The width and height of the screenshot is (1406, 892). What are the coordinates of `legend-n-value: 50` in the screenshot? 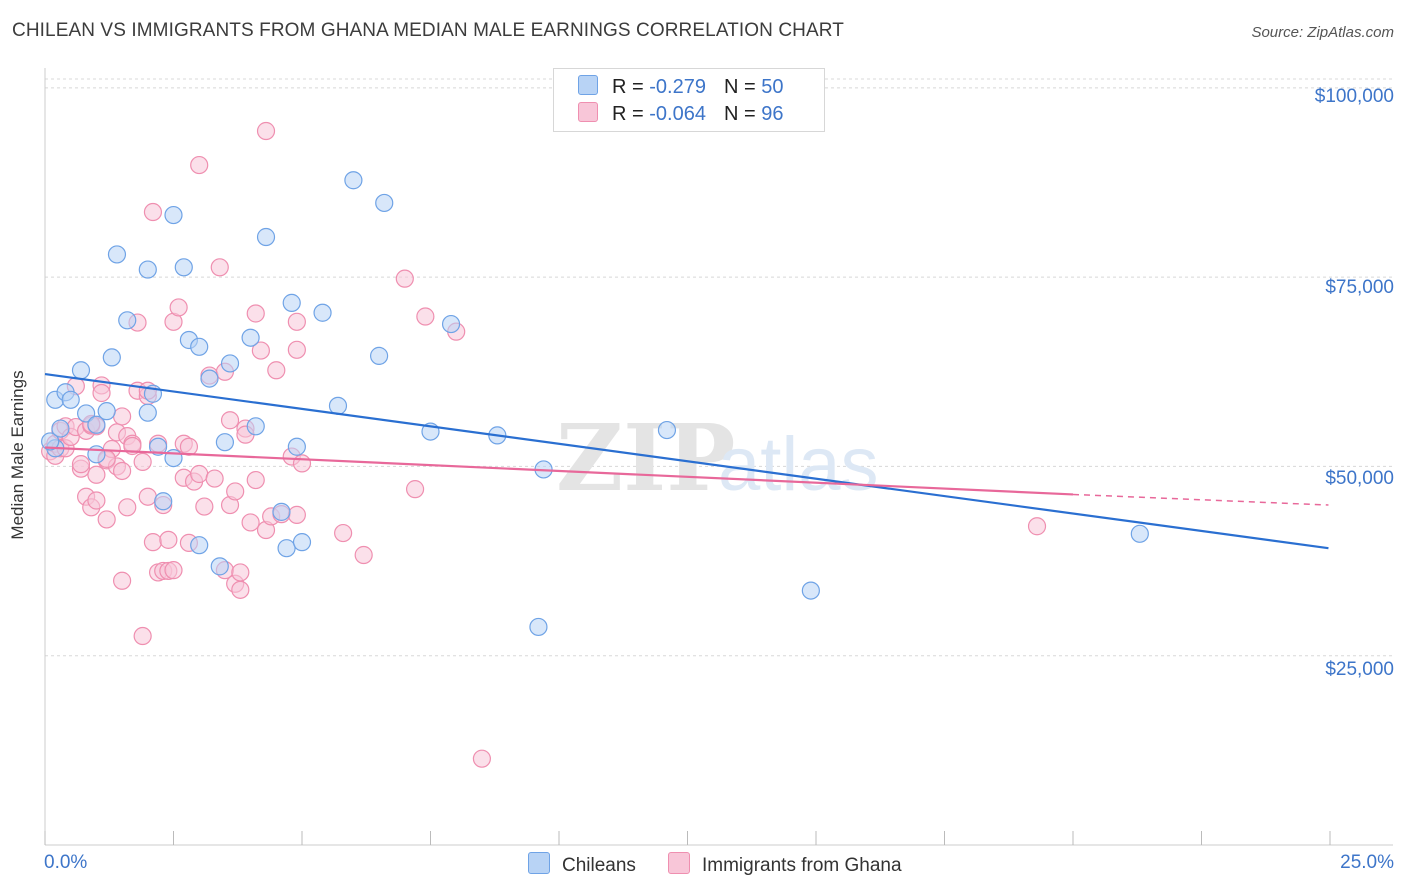 It's located at (772, 87).